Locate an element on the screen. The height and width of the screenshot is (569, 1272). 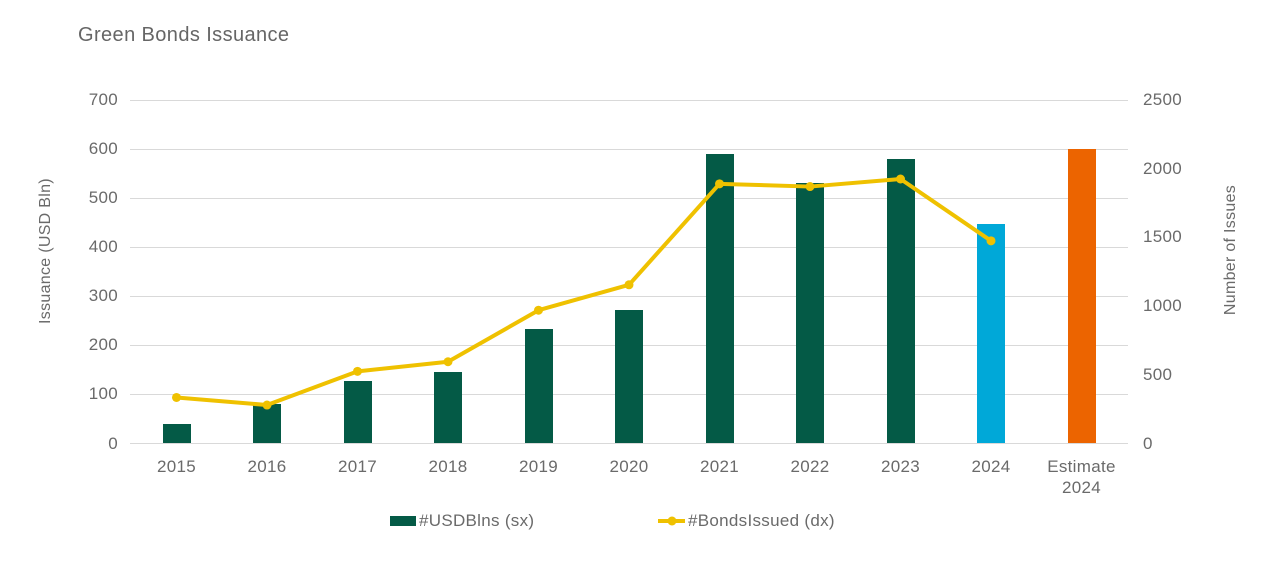
bondsissued-line-swatch-icon is located at coordinates (671, 521).